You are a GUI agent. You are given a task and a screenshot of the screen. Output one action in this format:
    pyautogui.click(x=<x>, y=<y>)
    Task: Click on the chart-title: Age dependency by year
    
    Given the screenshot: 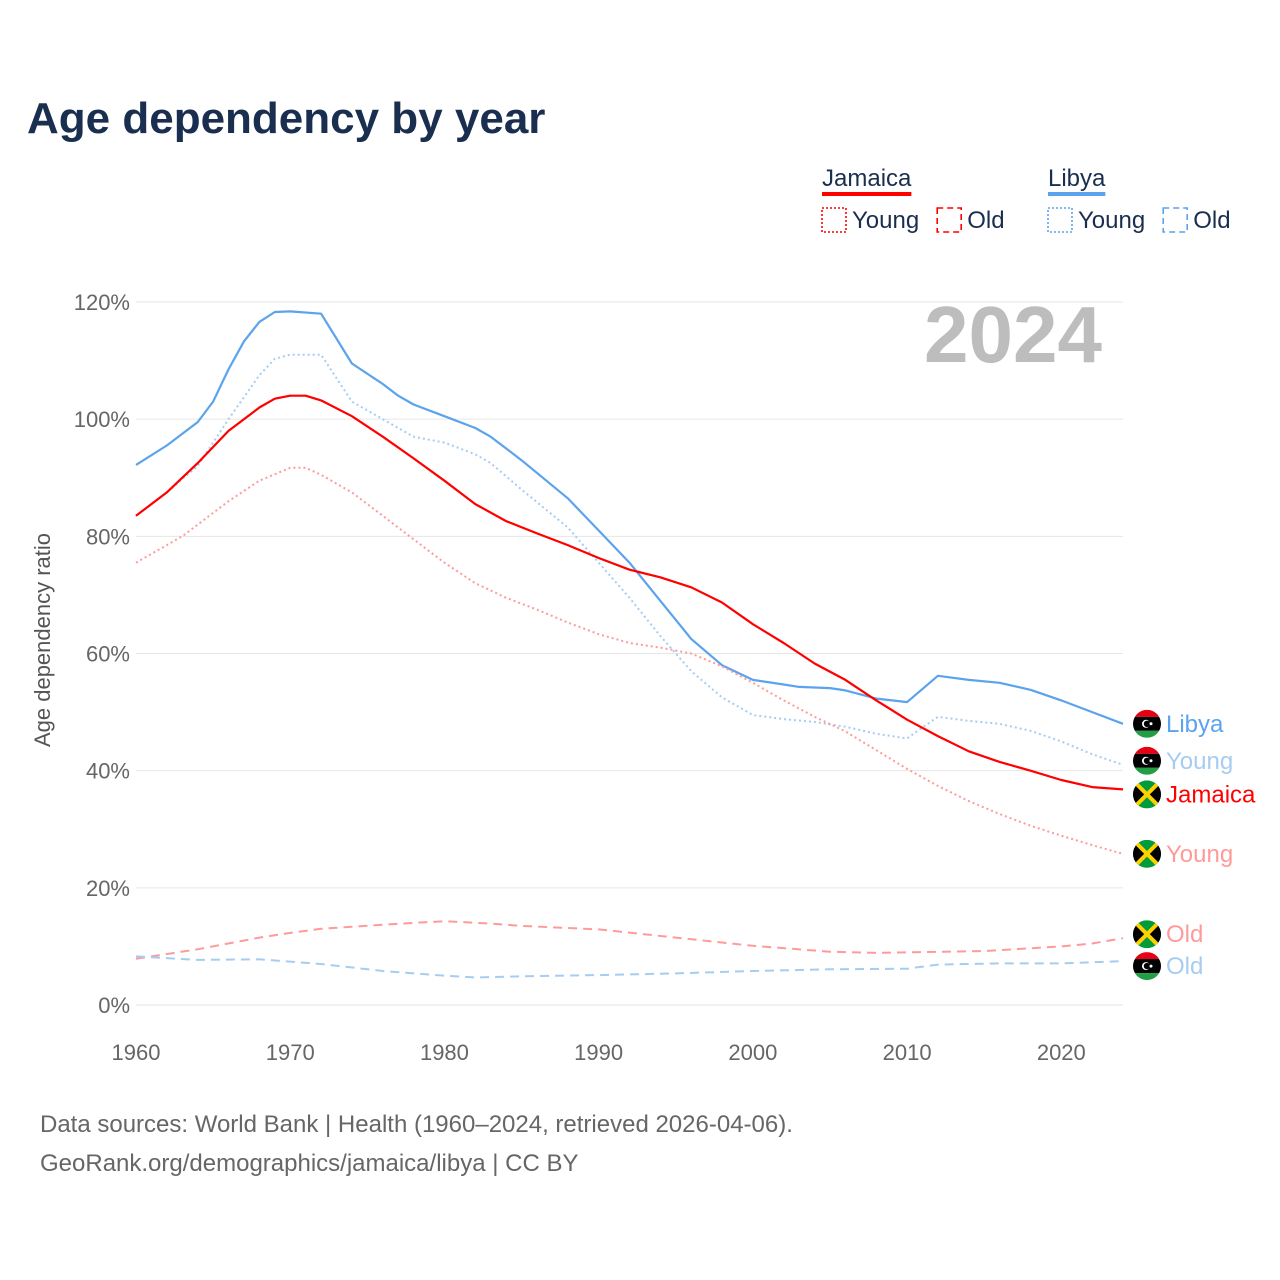 What is the action you would take?
    pyautogui.click(x=286, y=118)
    